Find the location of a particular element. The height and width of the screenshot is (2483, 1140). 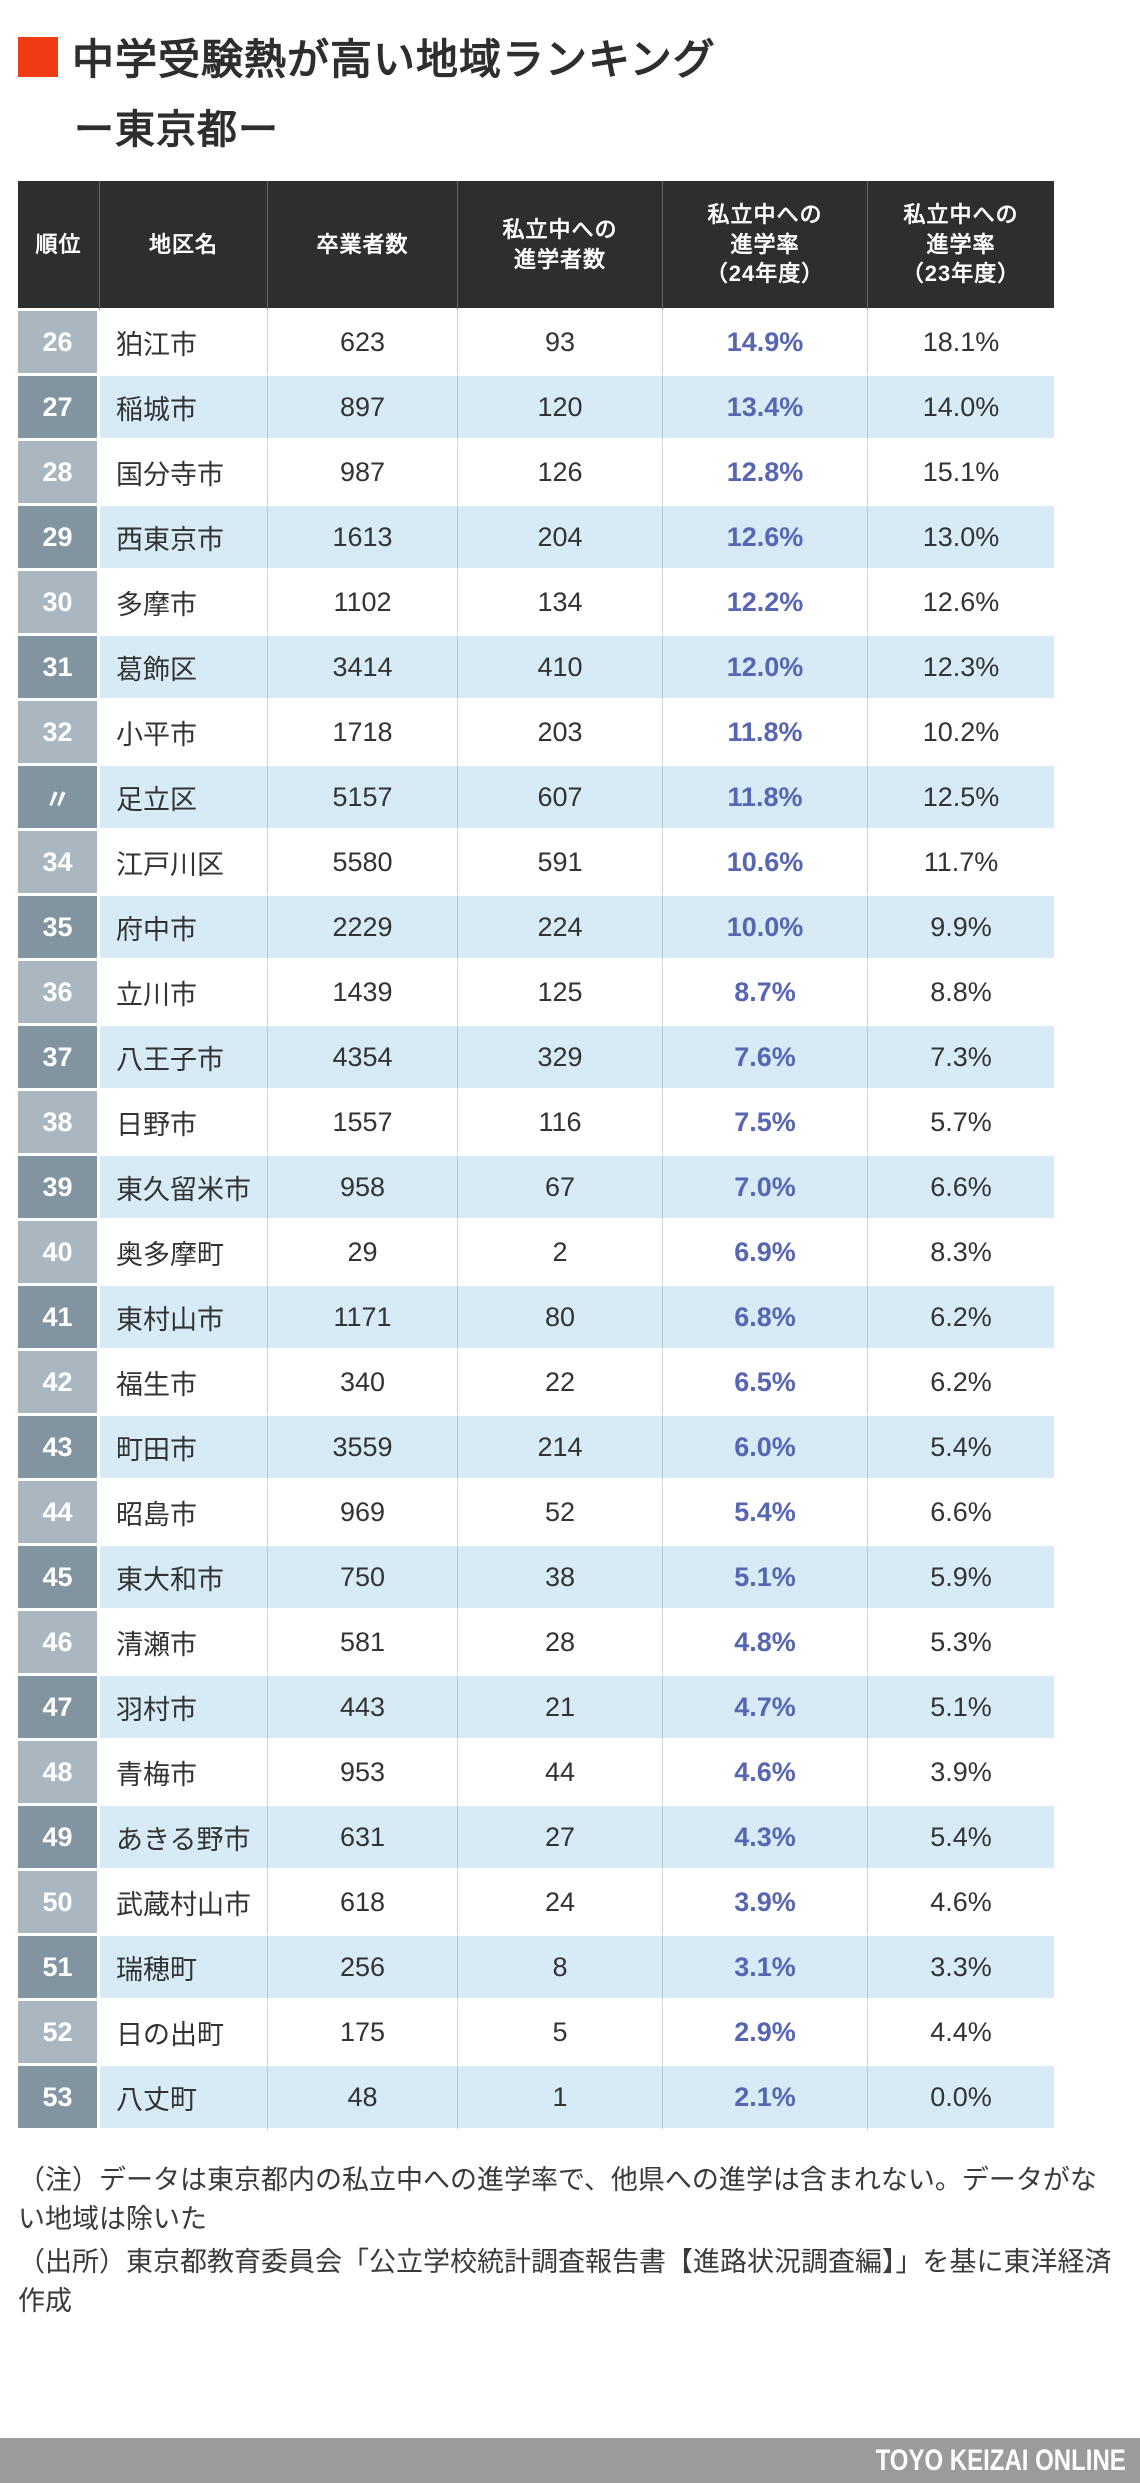

cell-district: 清瀬市 is located at coordinates (184, 1643).